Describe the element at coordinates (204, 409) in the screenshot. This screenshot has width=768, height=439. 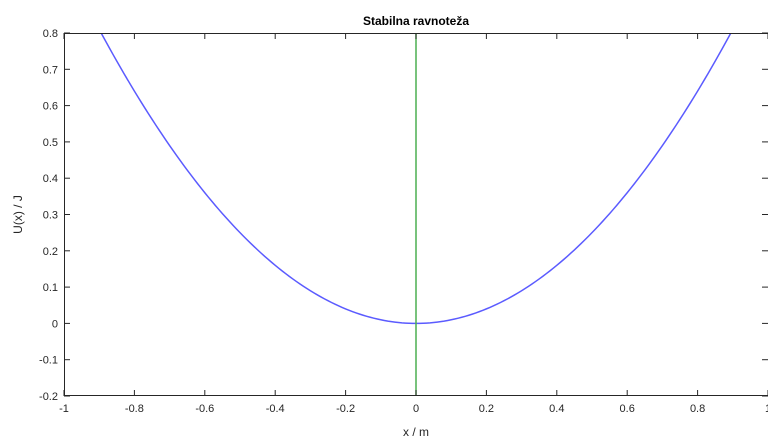
I see `x-tick-label: -0.6` at that location.